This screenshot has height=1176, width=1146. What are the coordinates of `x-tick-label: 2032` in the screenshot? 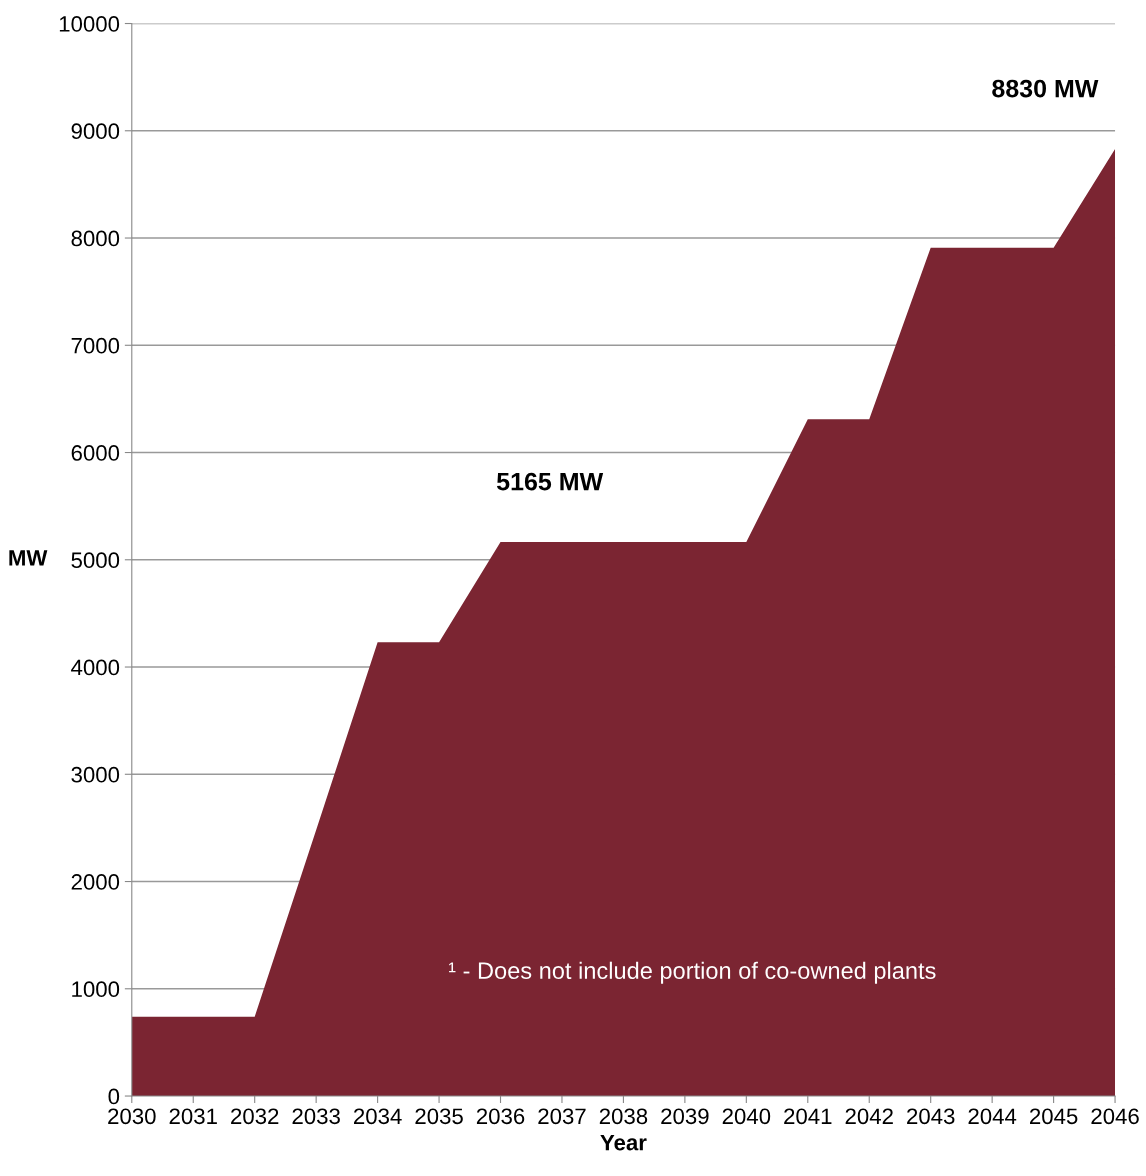 It's located at (255, 1116).